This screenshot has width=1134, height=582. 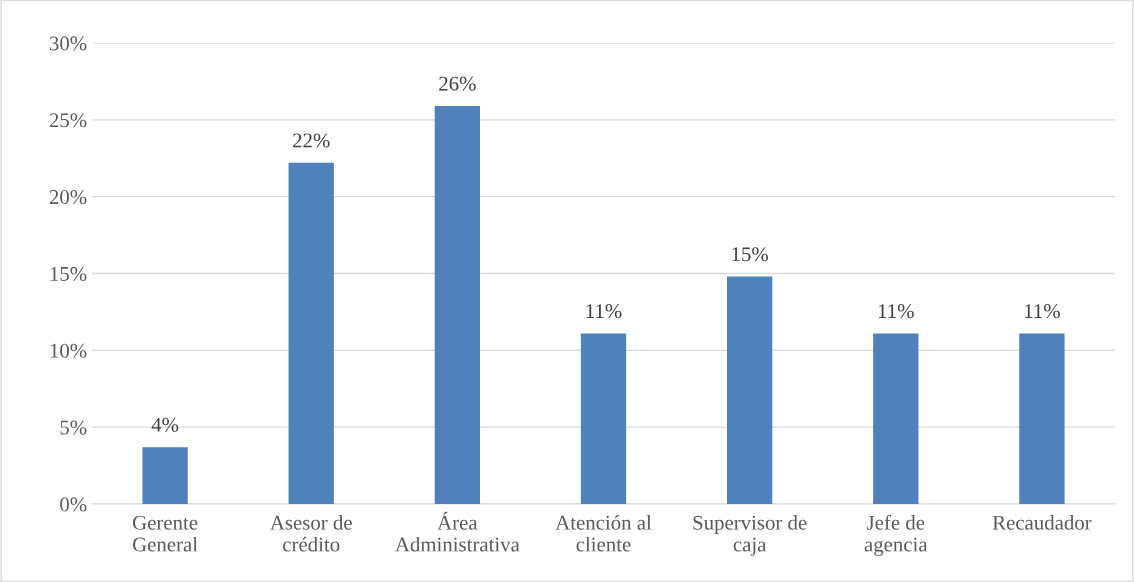 I want to click on y-tick-label: 25%, so click(x=68, y=120).